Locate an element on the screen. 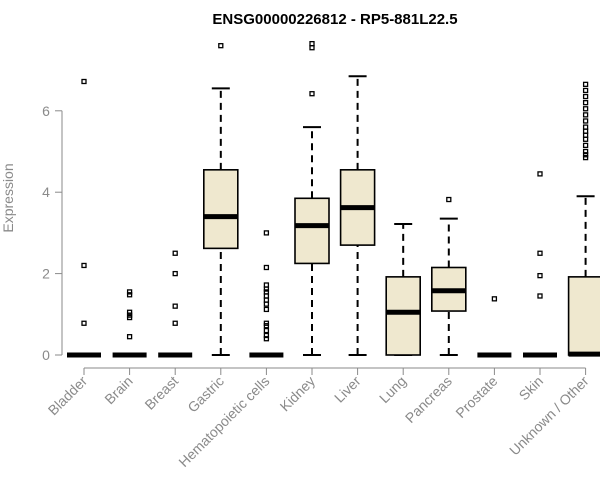 Image resolution: width=600 pixels, height=500 pixels. category-label: Hematopoietic cells is located at coordinates (223, 421).